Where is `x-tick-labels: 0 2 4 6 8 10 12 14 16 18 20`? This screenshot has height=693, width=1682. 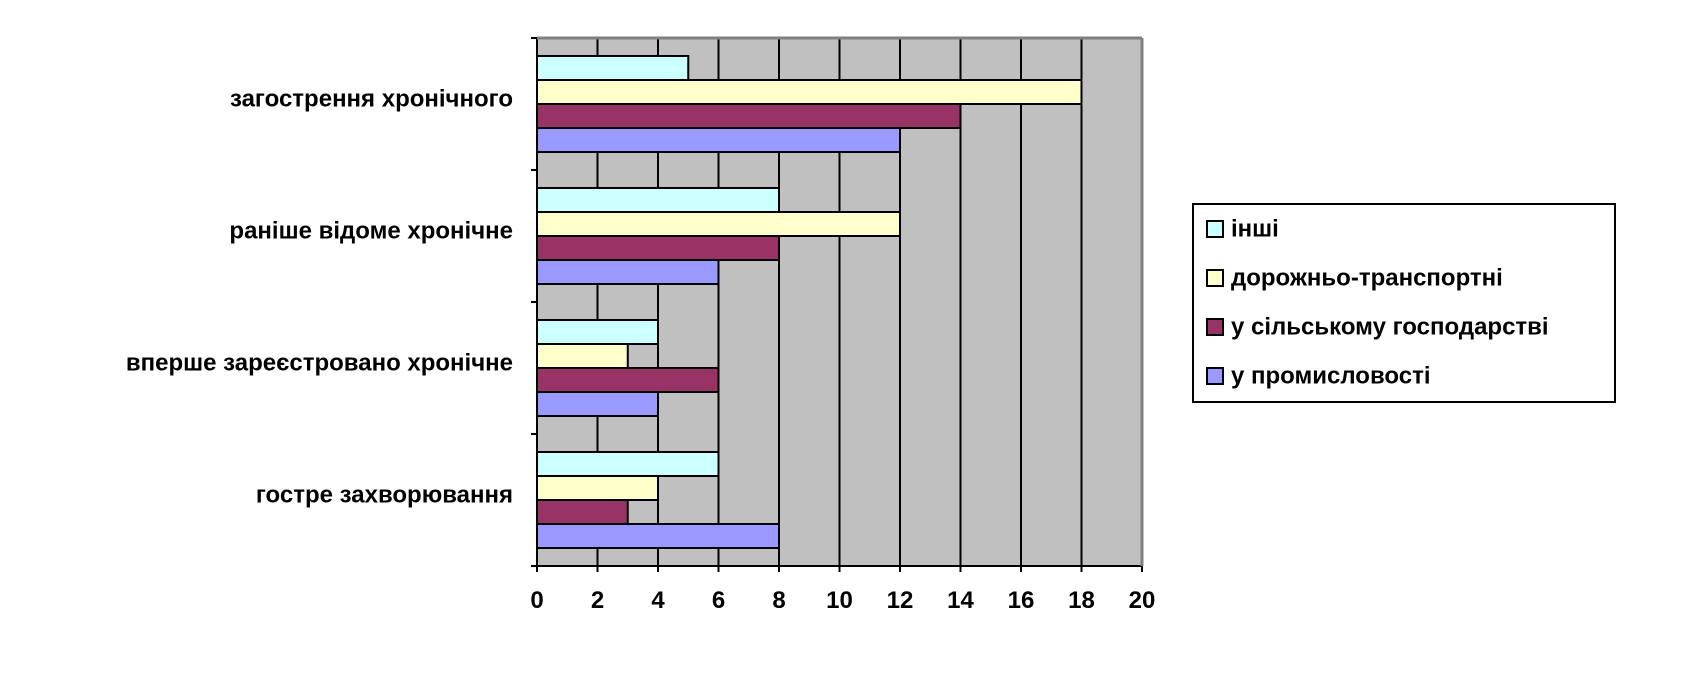
x-tick-labels: 0 2 4 6 8 10 12 14 16 18 20 is located at coordinates (842, 600).